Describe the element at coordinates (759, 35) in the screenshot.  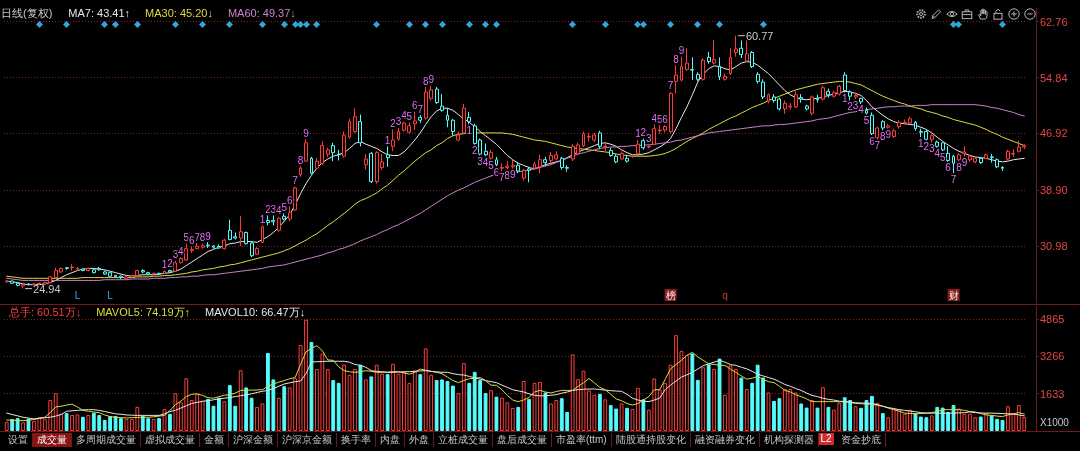
I see `annotation: 60.77` at that location.